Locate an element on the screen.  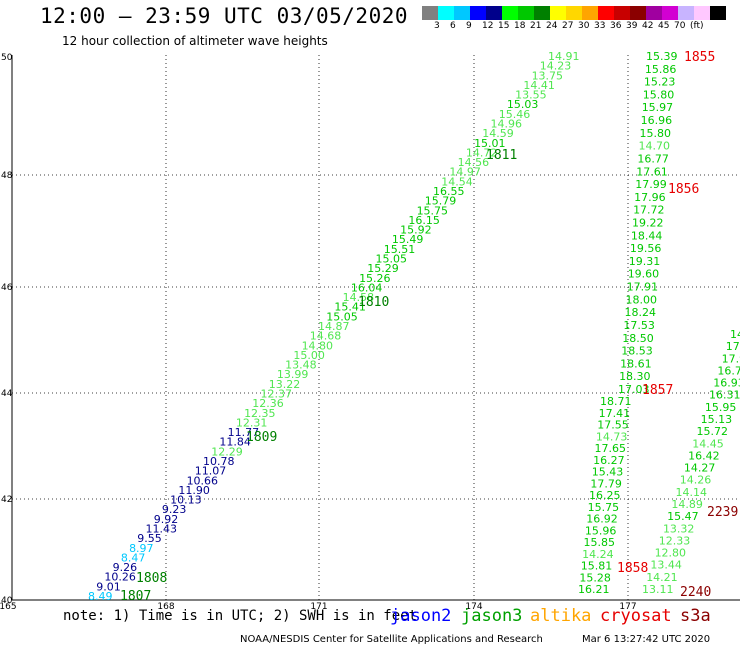
color-scale-label: 12 is located at coordinates (488, 26).